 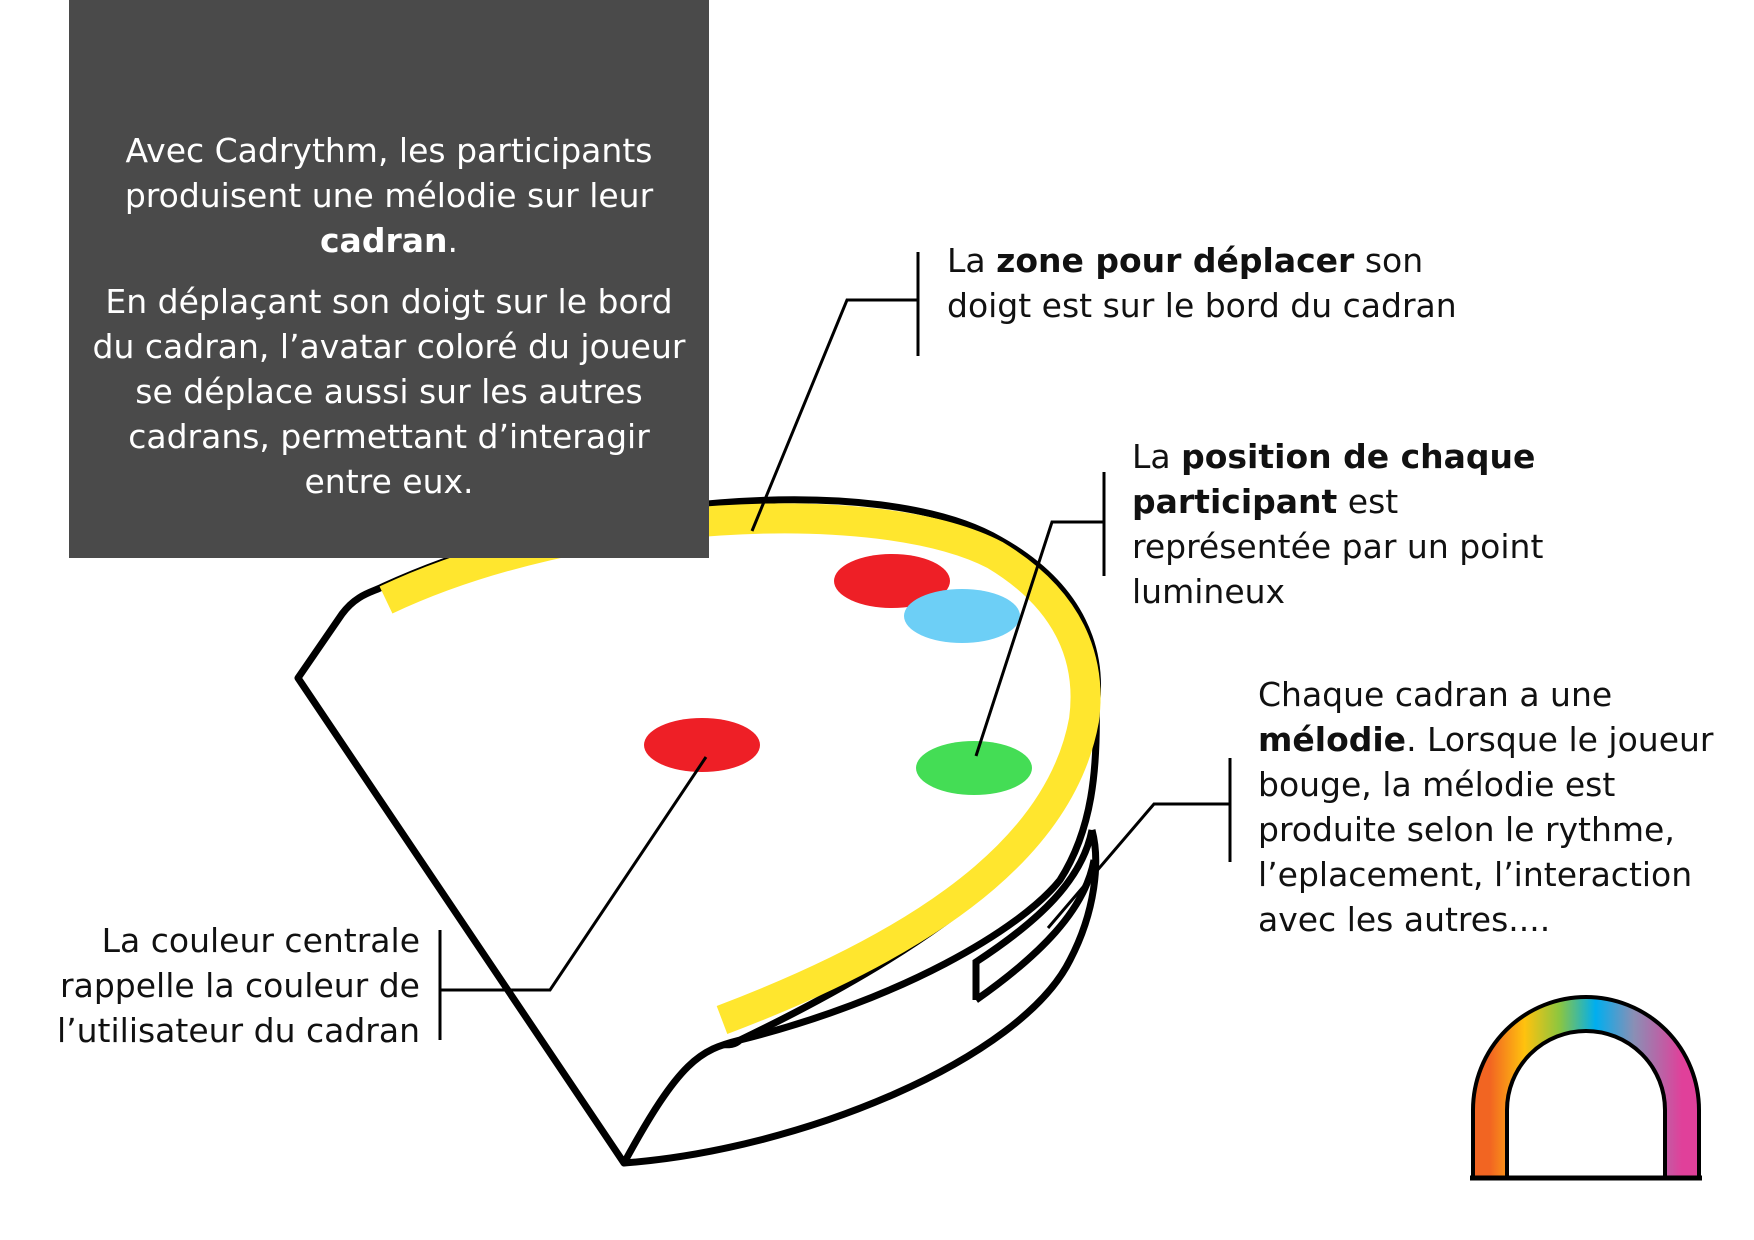 I want to click on leader-melodie, so click(x=1138, y=865).